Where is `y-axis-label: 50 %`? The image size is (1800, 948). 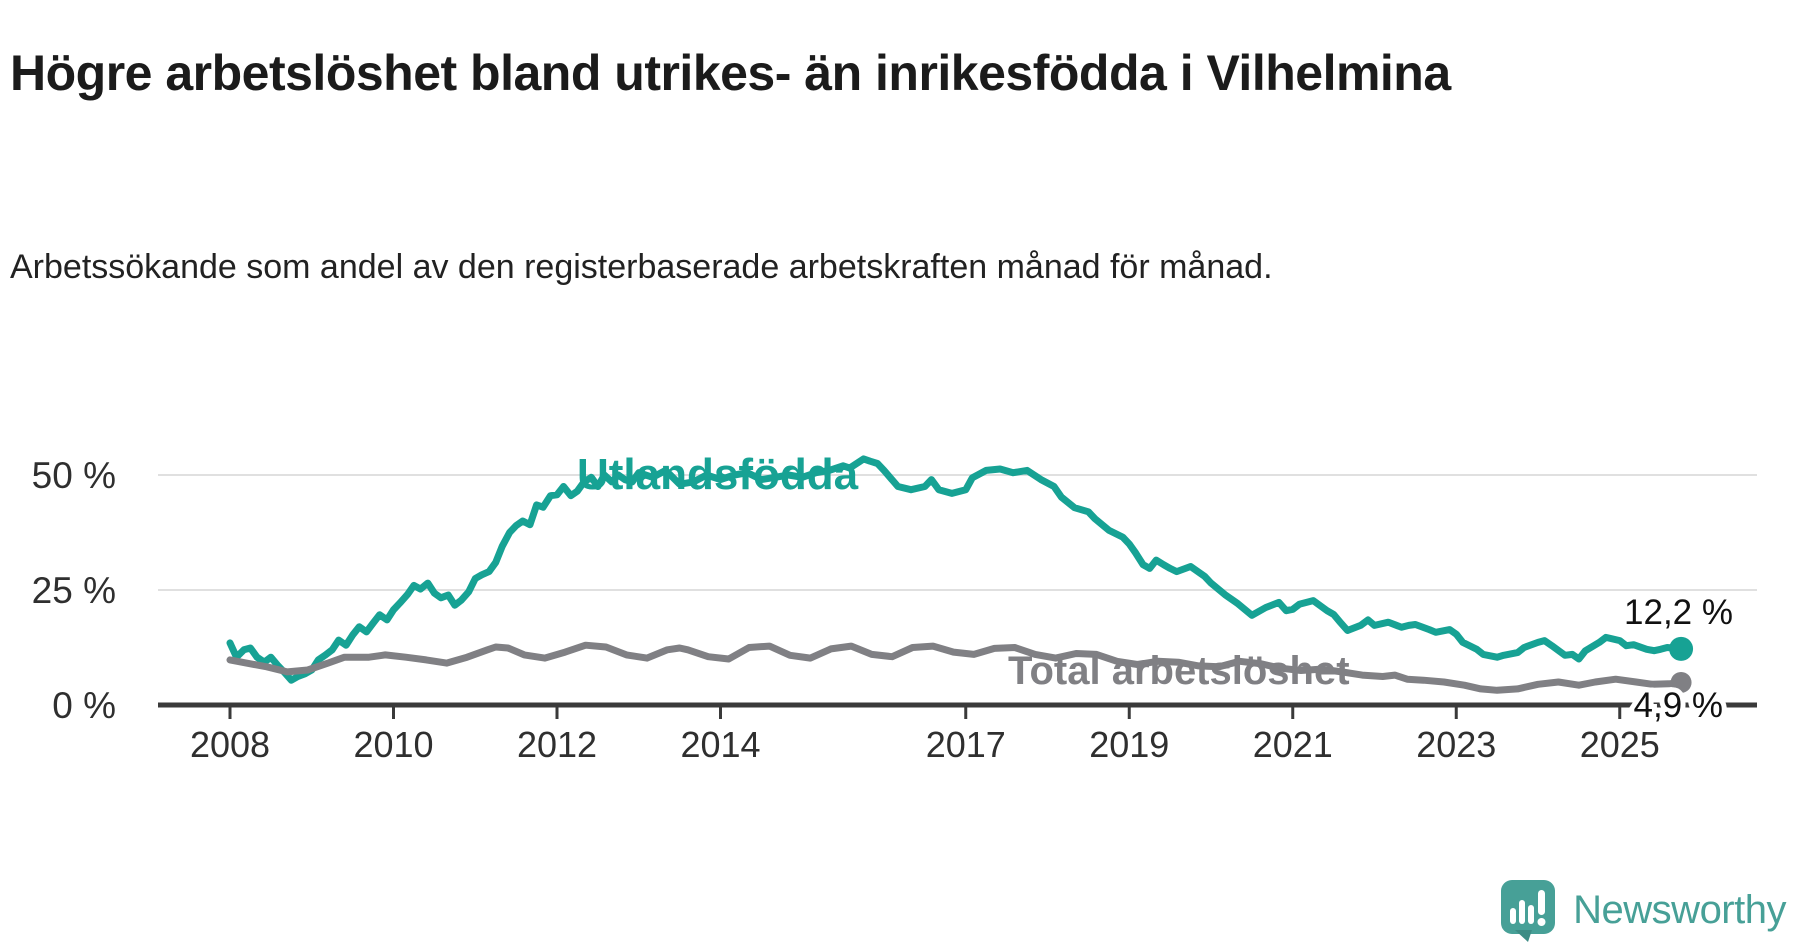 y-axis-label: 50 % is located at coordinates (74, 475).